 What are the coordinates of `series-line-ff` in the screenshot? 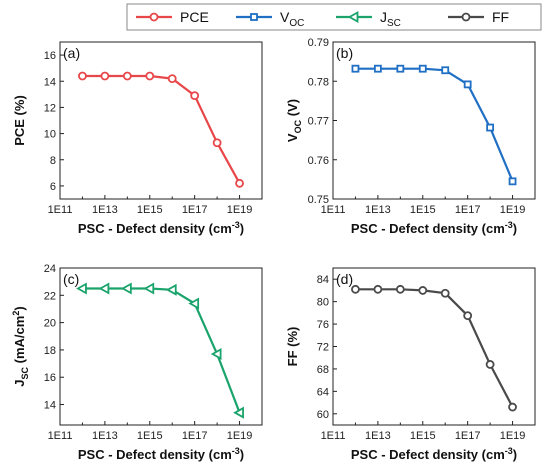 It's located at (434, 348).